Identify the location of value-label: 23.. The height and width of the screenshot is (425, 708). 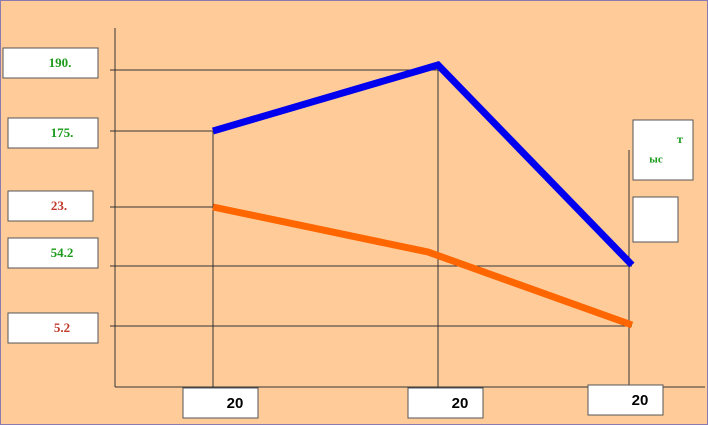
(59, 205).